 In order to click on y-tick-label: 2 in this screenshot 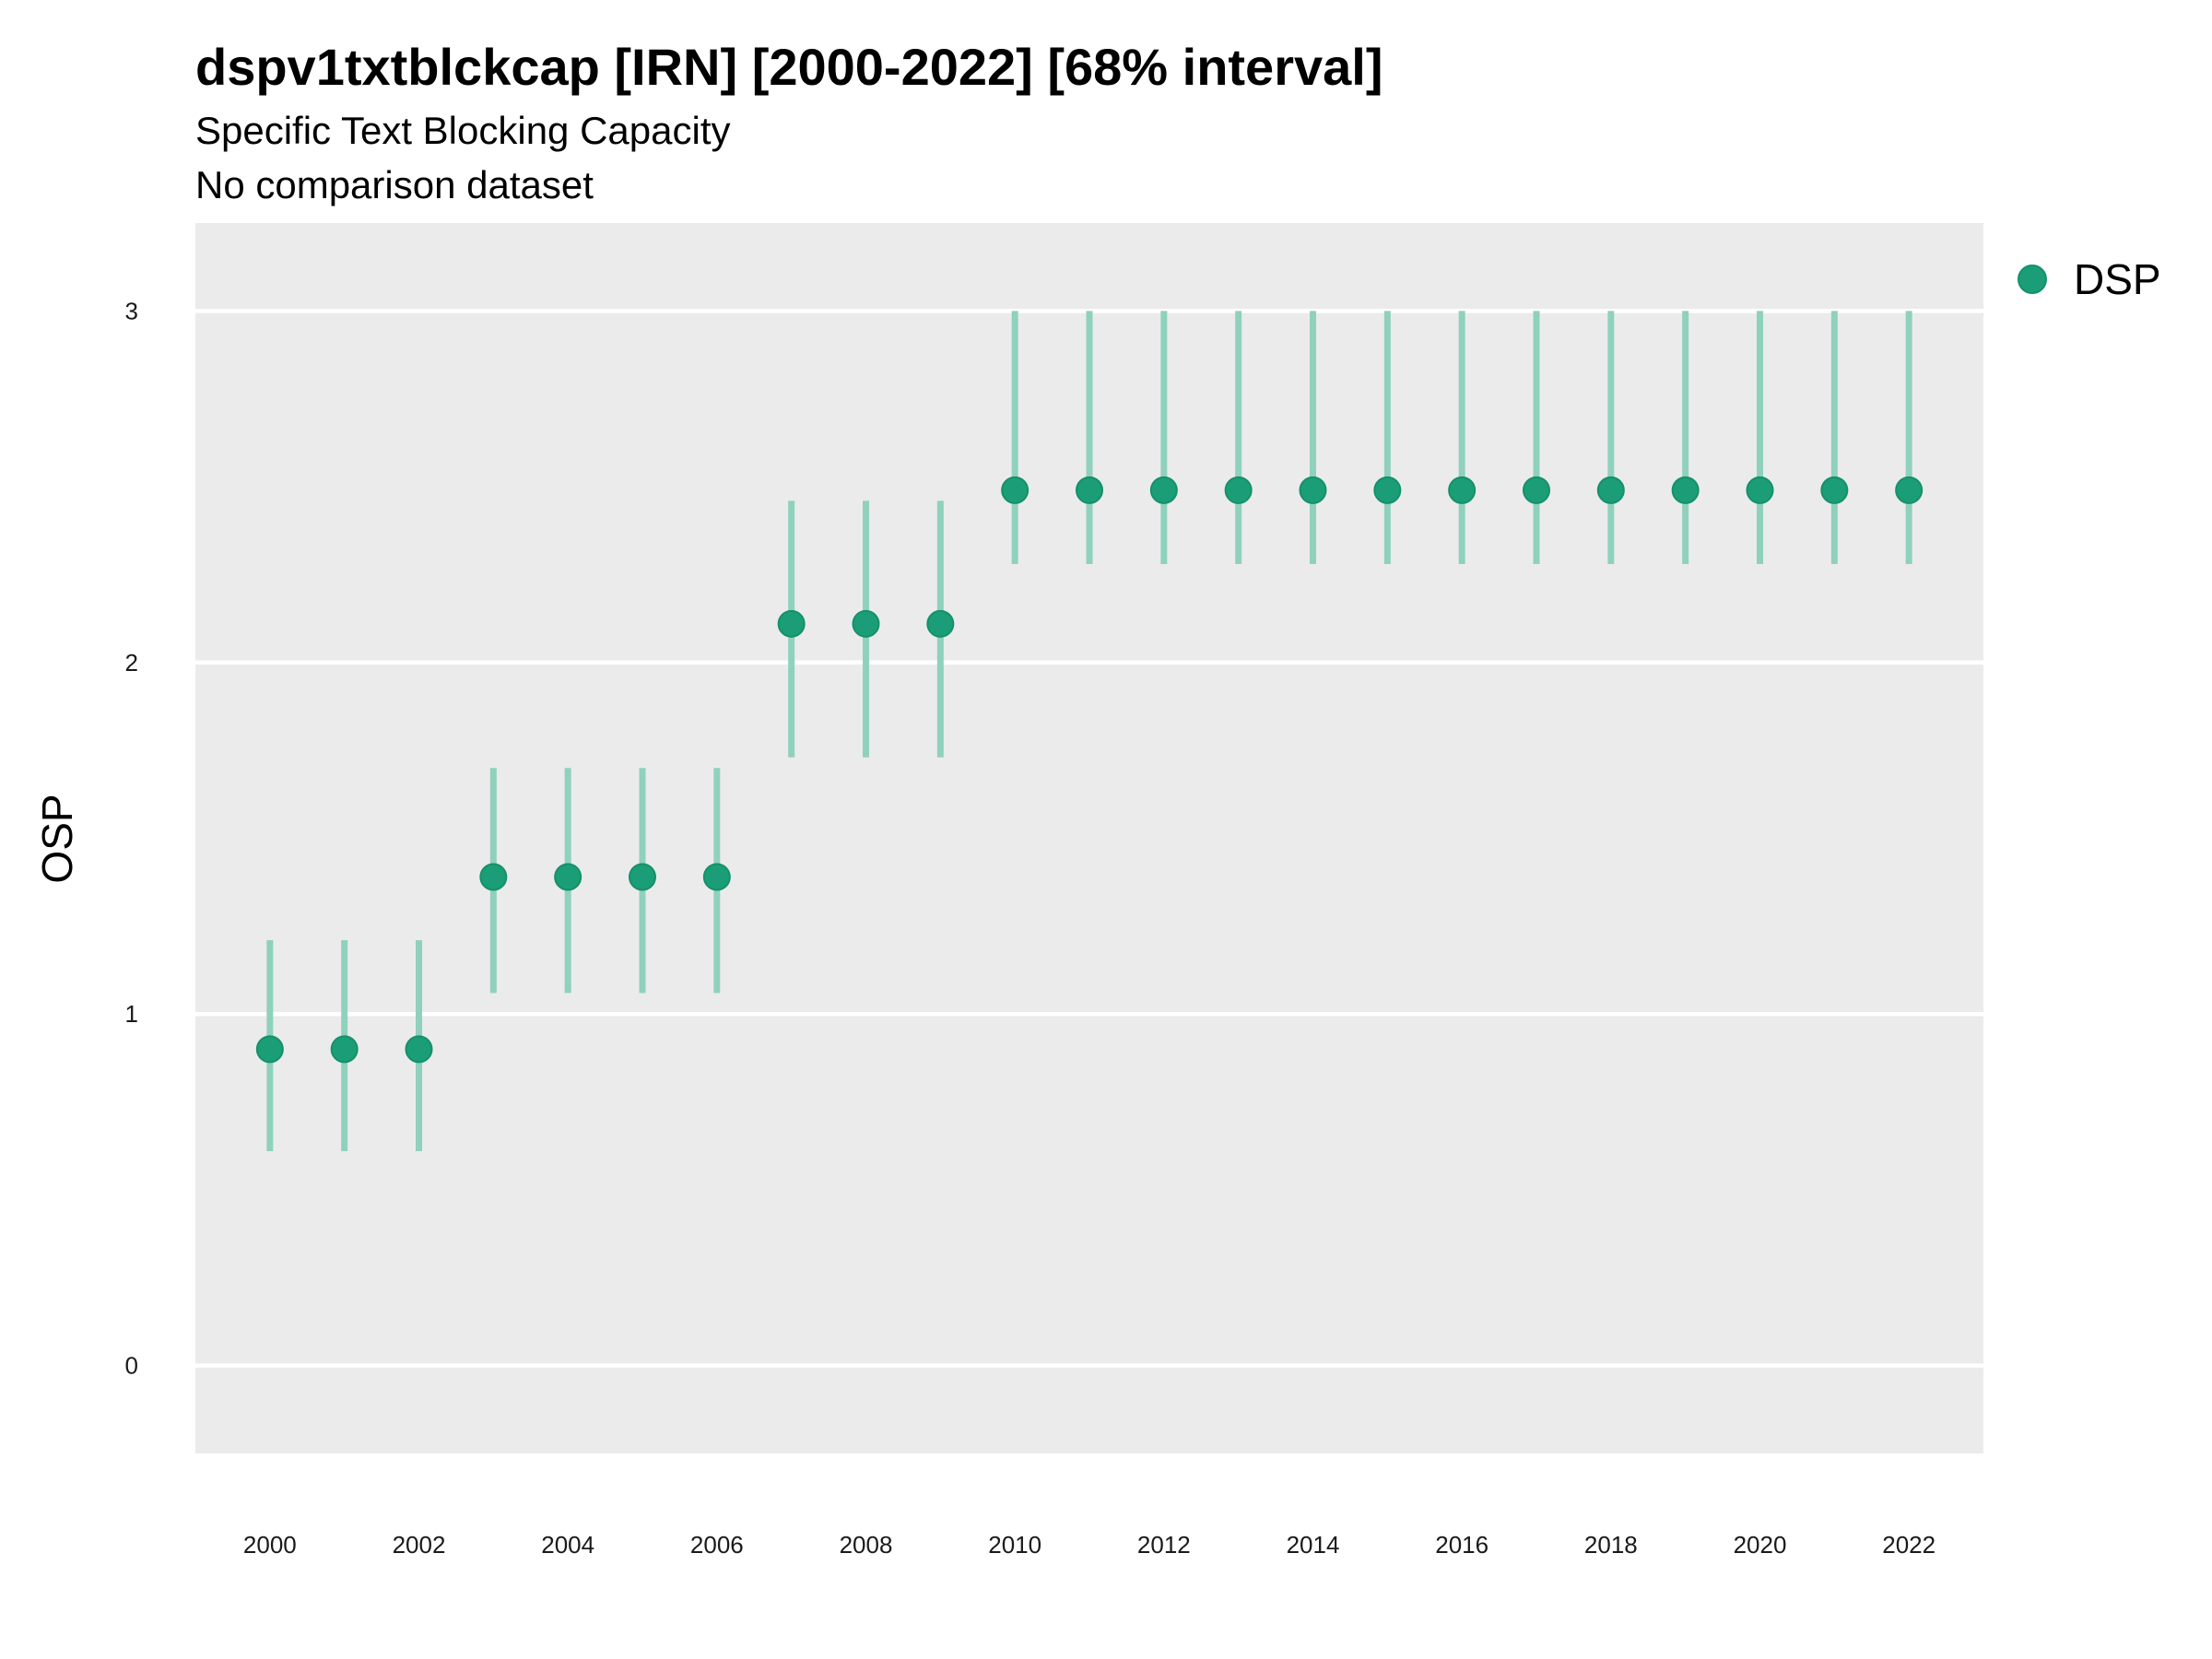, I will do `click(131, 663)`.